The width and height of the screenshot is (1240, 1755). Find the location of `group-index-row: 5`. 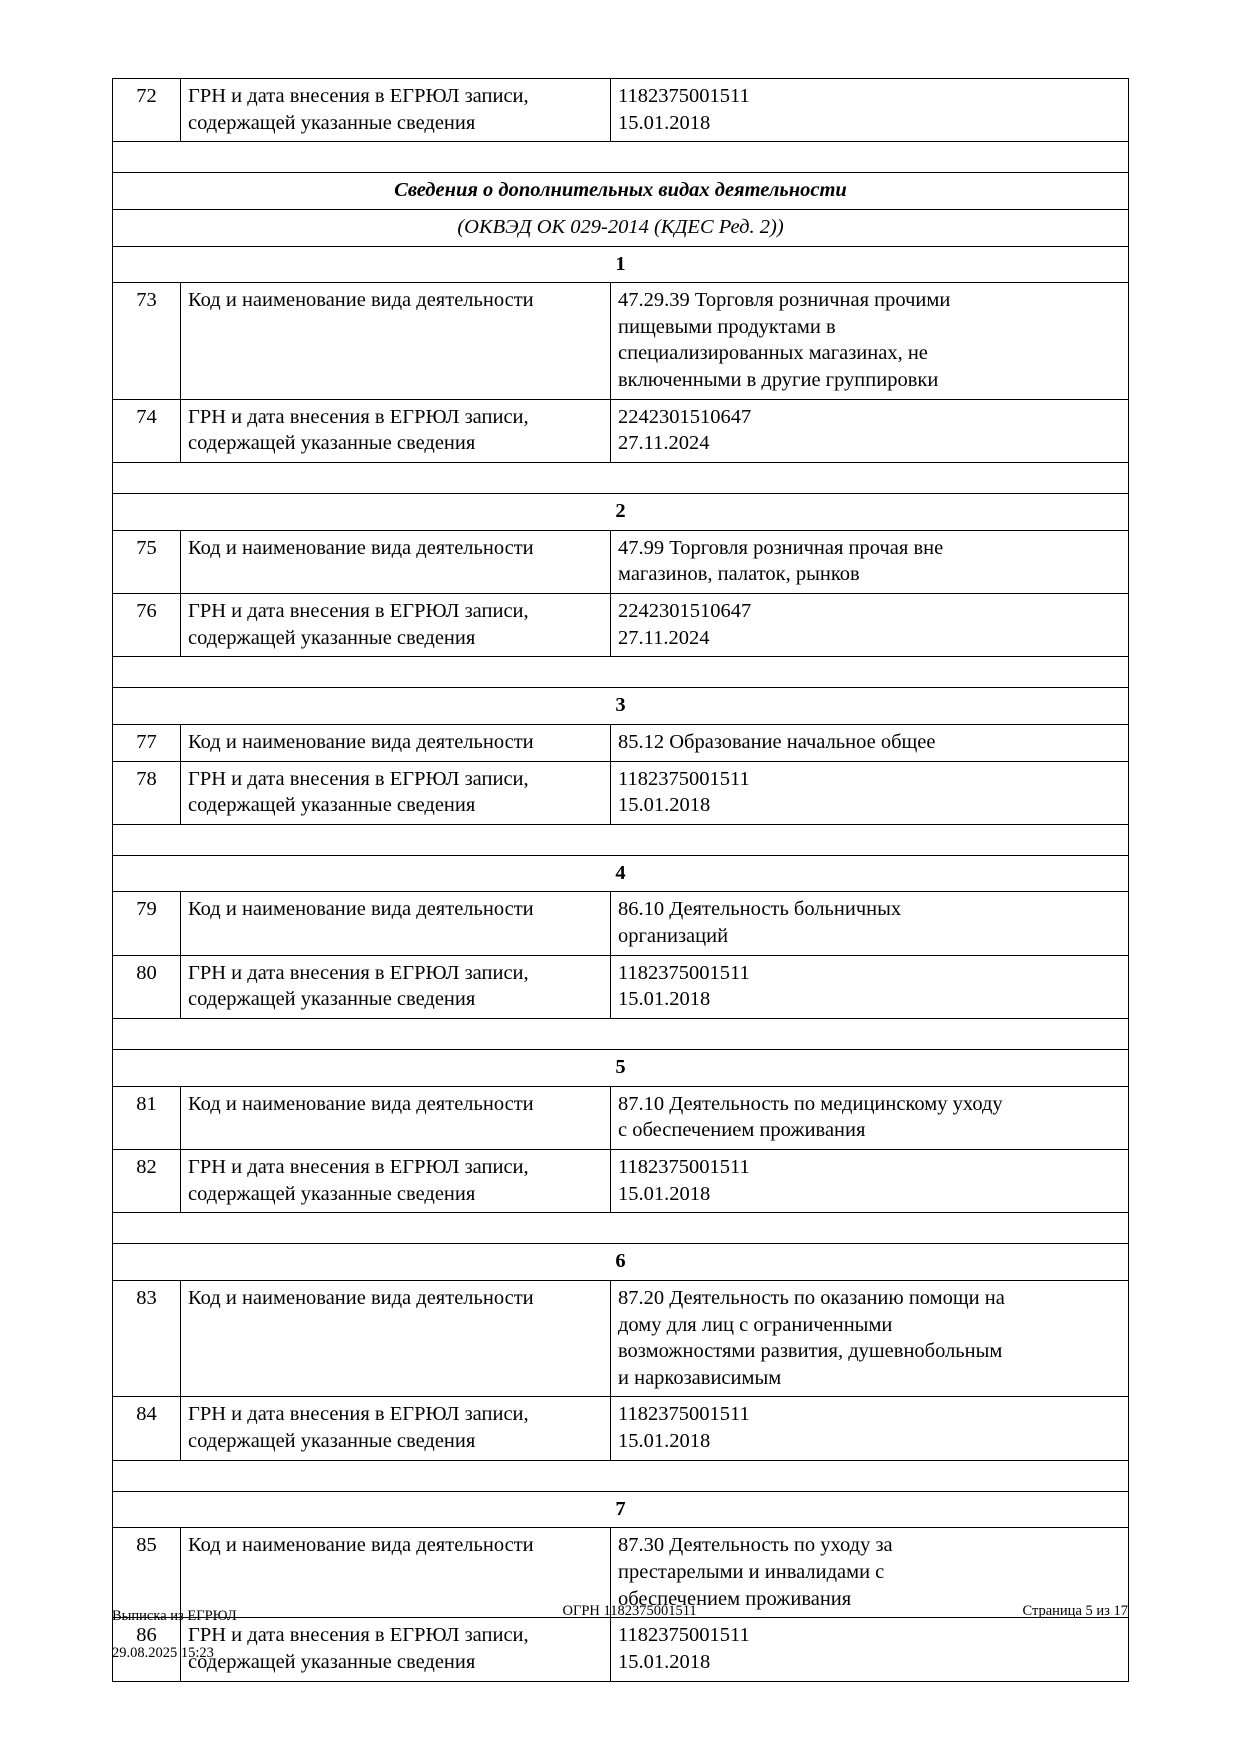

group-index-row: 5 is located at coordinates (620, 1068).